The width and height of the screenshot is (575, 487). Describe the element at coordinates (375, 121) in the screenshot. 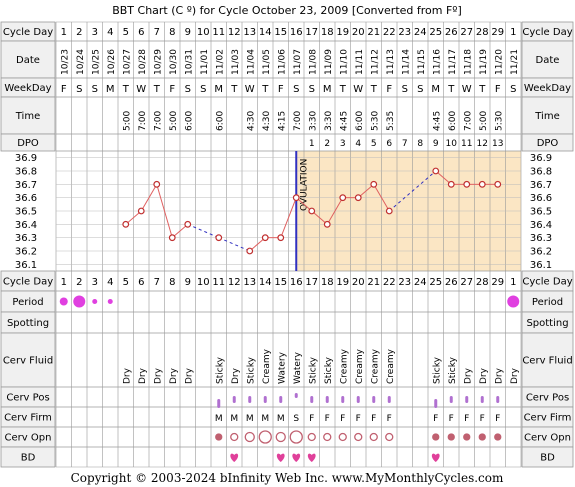

I see `time-cell: 5:30` at that location.